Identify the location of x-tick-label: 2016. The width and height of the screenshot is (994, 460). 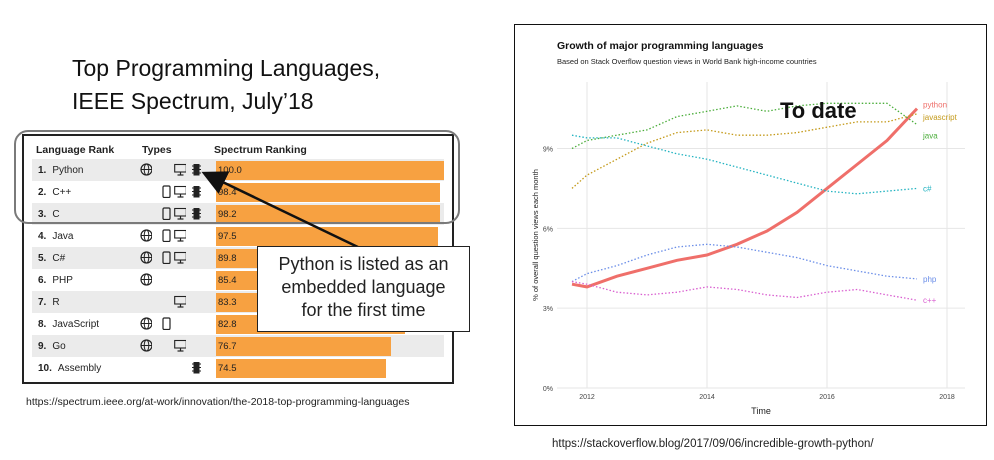
(827, 397).